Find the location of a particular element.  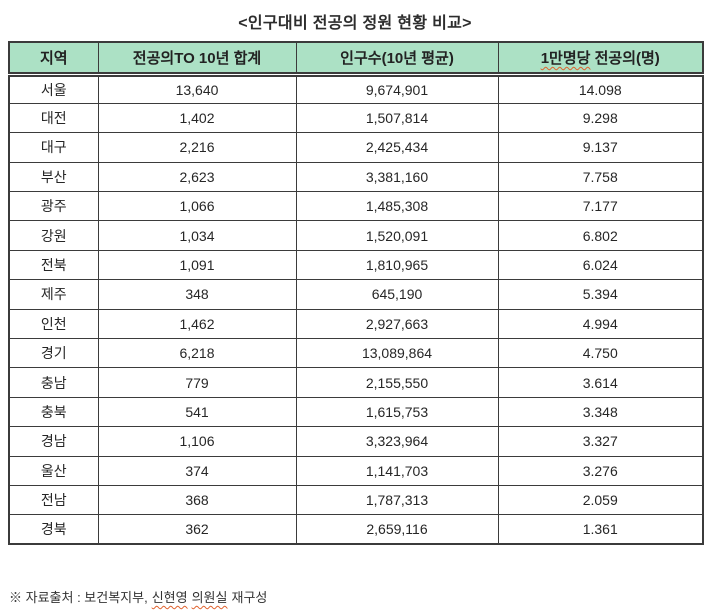

cell-population: 13,089,864 is located at coordinates (397, 353).